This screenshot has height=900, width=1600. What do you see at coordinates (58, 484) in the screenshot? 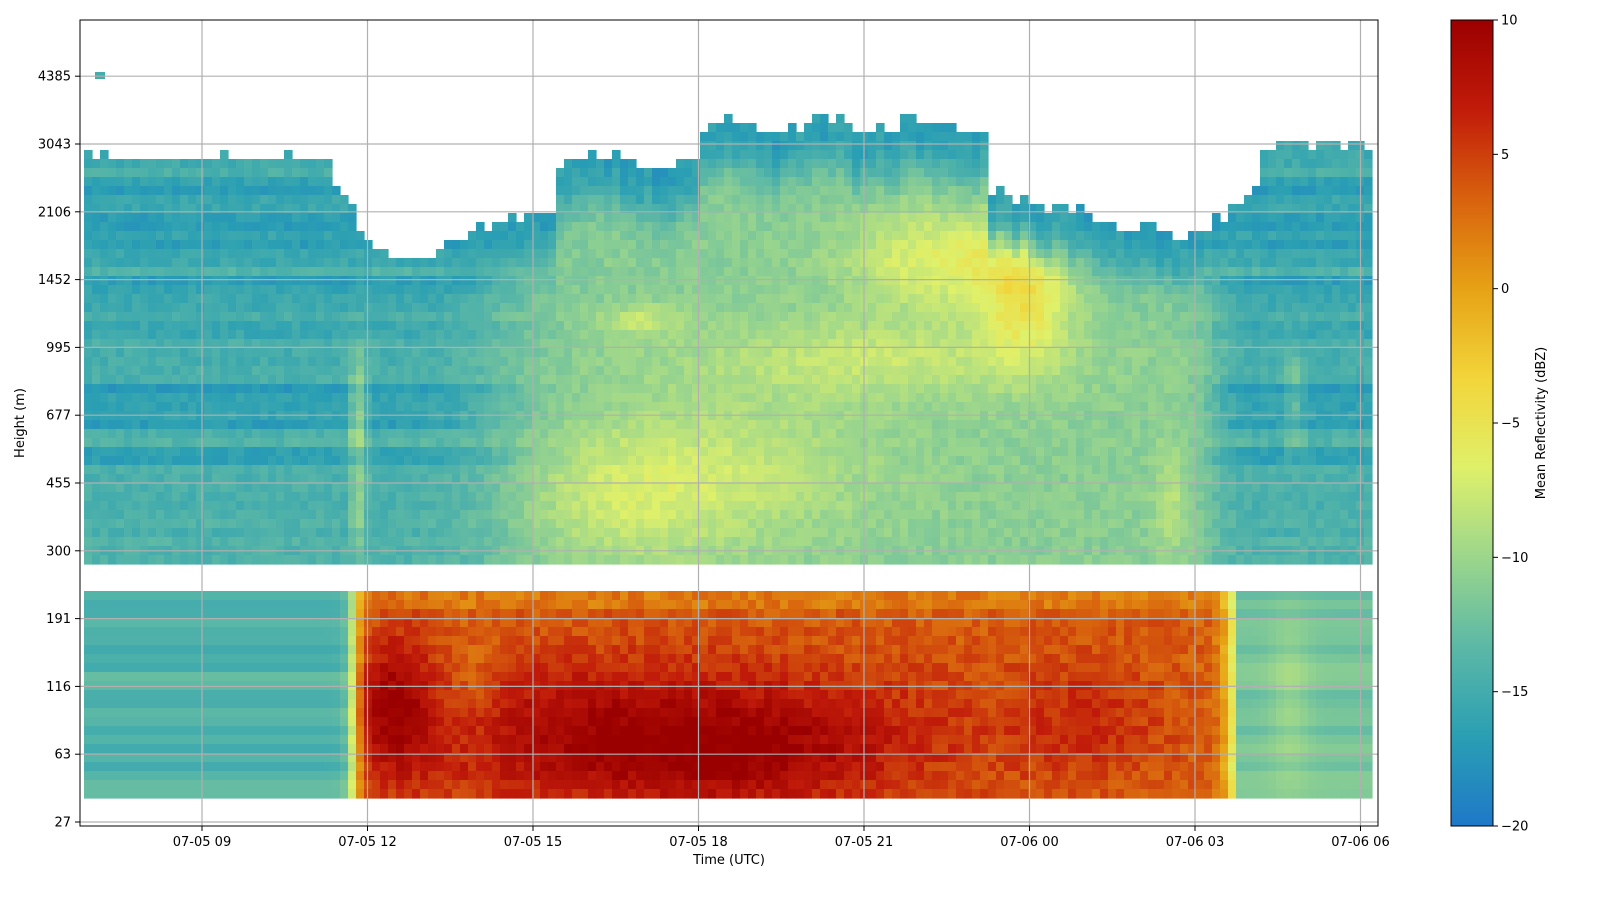
I see `y-tick-label: 455` at bounding box center [58, 484].